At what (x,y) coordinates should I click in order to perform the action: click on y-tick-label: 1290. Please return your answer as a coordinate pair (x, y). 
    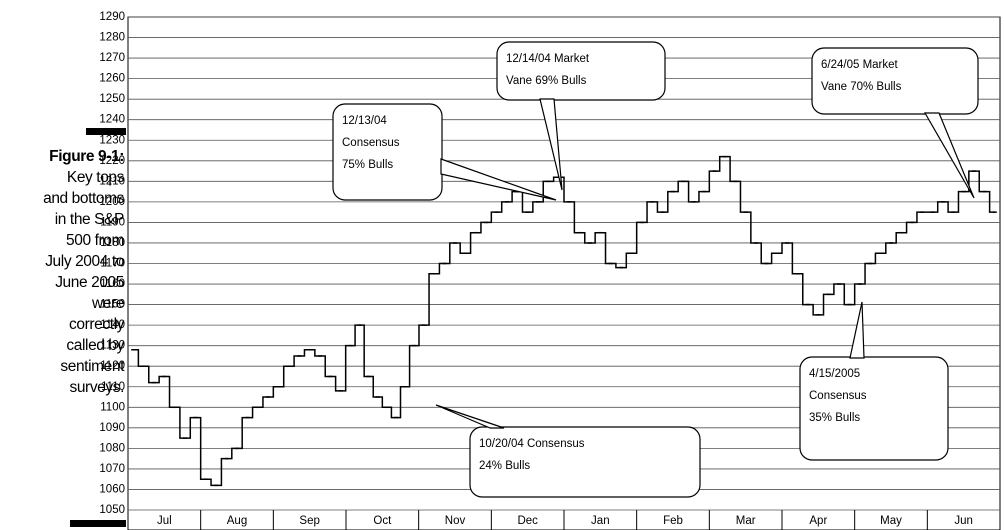
    Looking at the image, I should click on (112, 17).